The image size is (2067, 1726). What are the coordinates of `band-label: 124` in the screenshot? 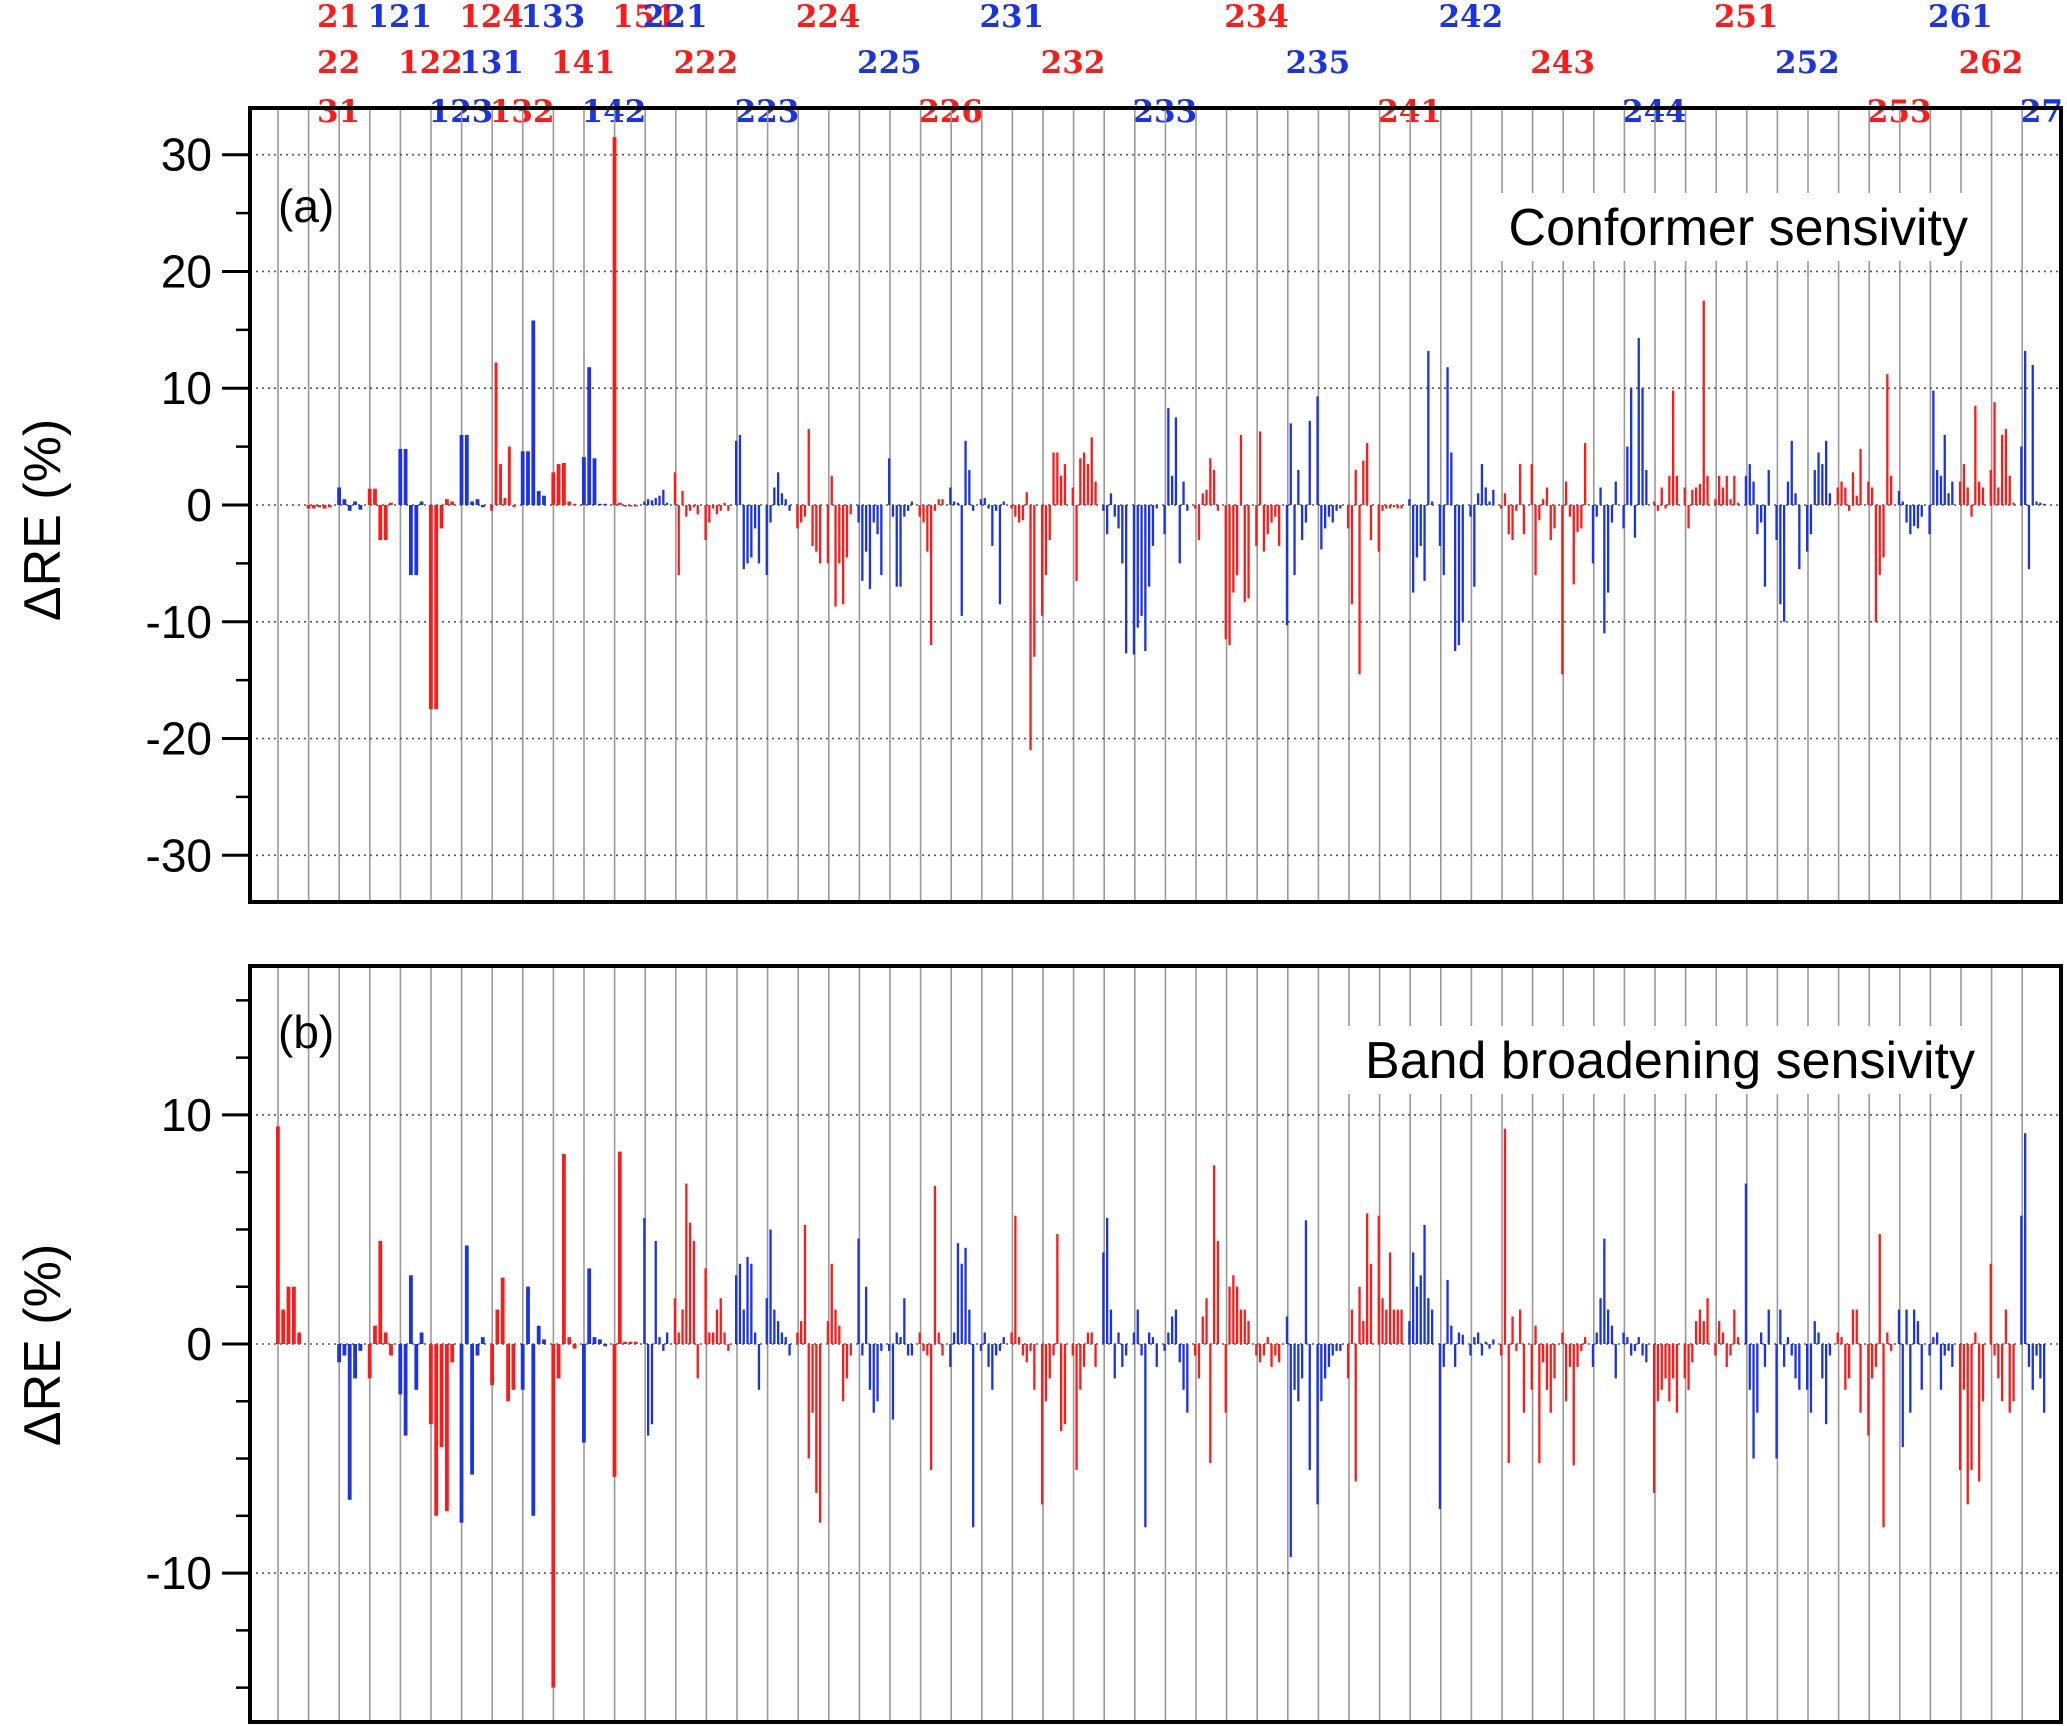 It's located at (491, 17).